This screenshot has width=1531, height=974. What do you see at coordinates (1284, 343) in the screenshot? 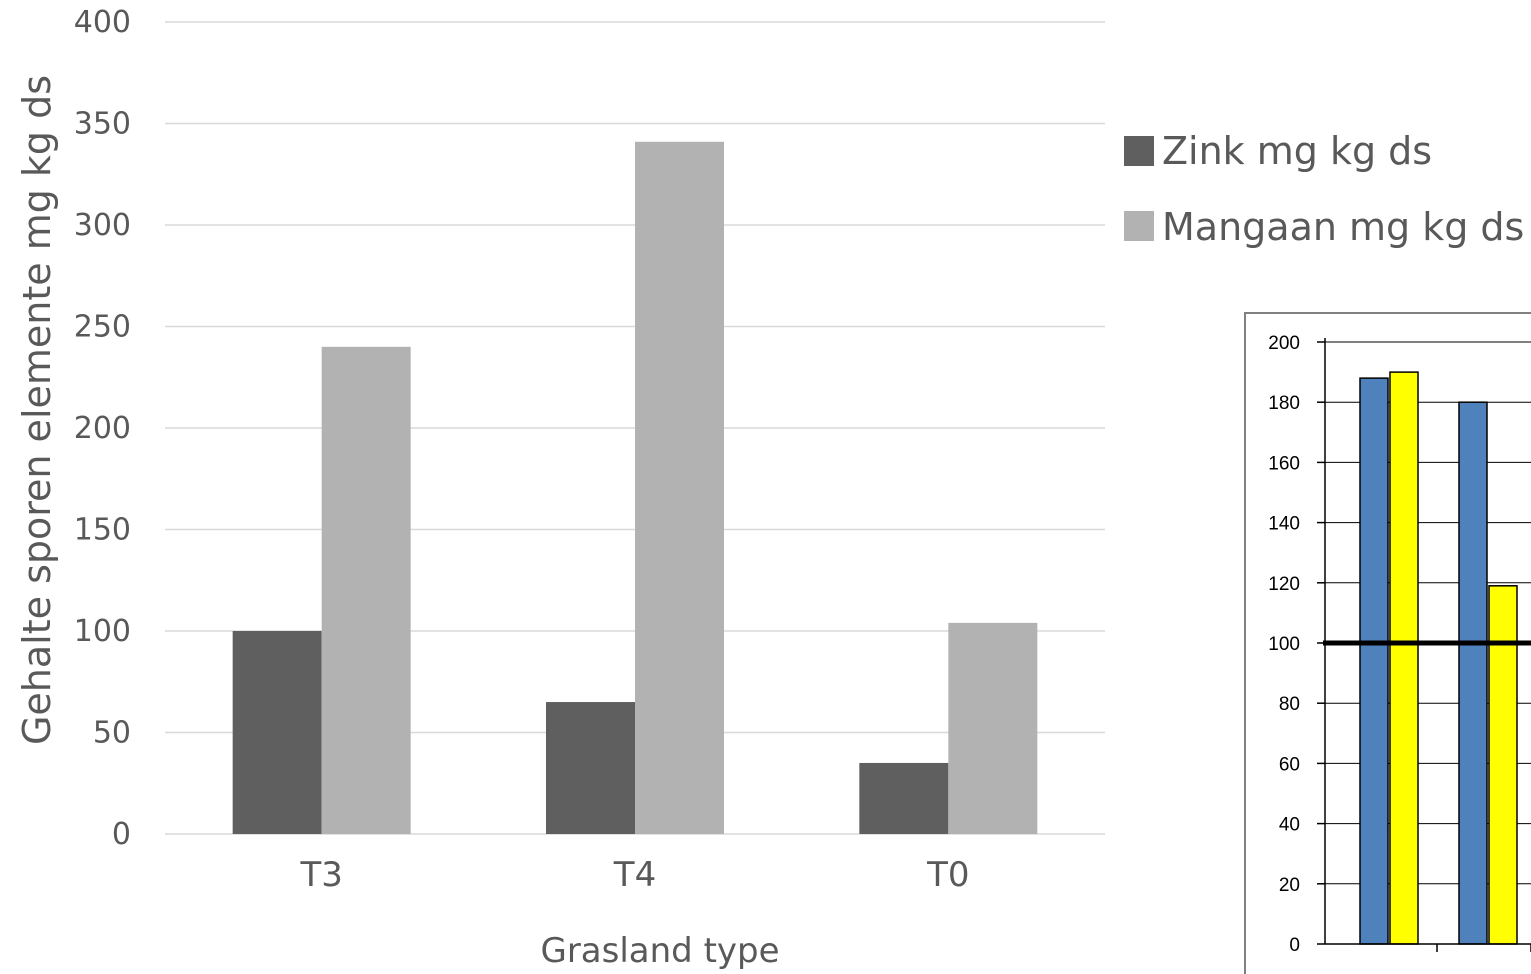
I see `inset-y-tick-label: 200` at bounding box center [1284, 343].